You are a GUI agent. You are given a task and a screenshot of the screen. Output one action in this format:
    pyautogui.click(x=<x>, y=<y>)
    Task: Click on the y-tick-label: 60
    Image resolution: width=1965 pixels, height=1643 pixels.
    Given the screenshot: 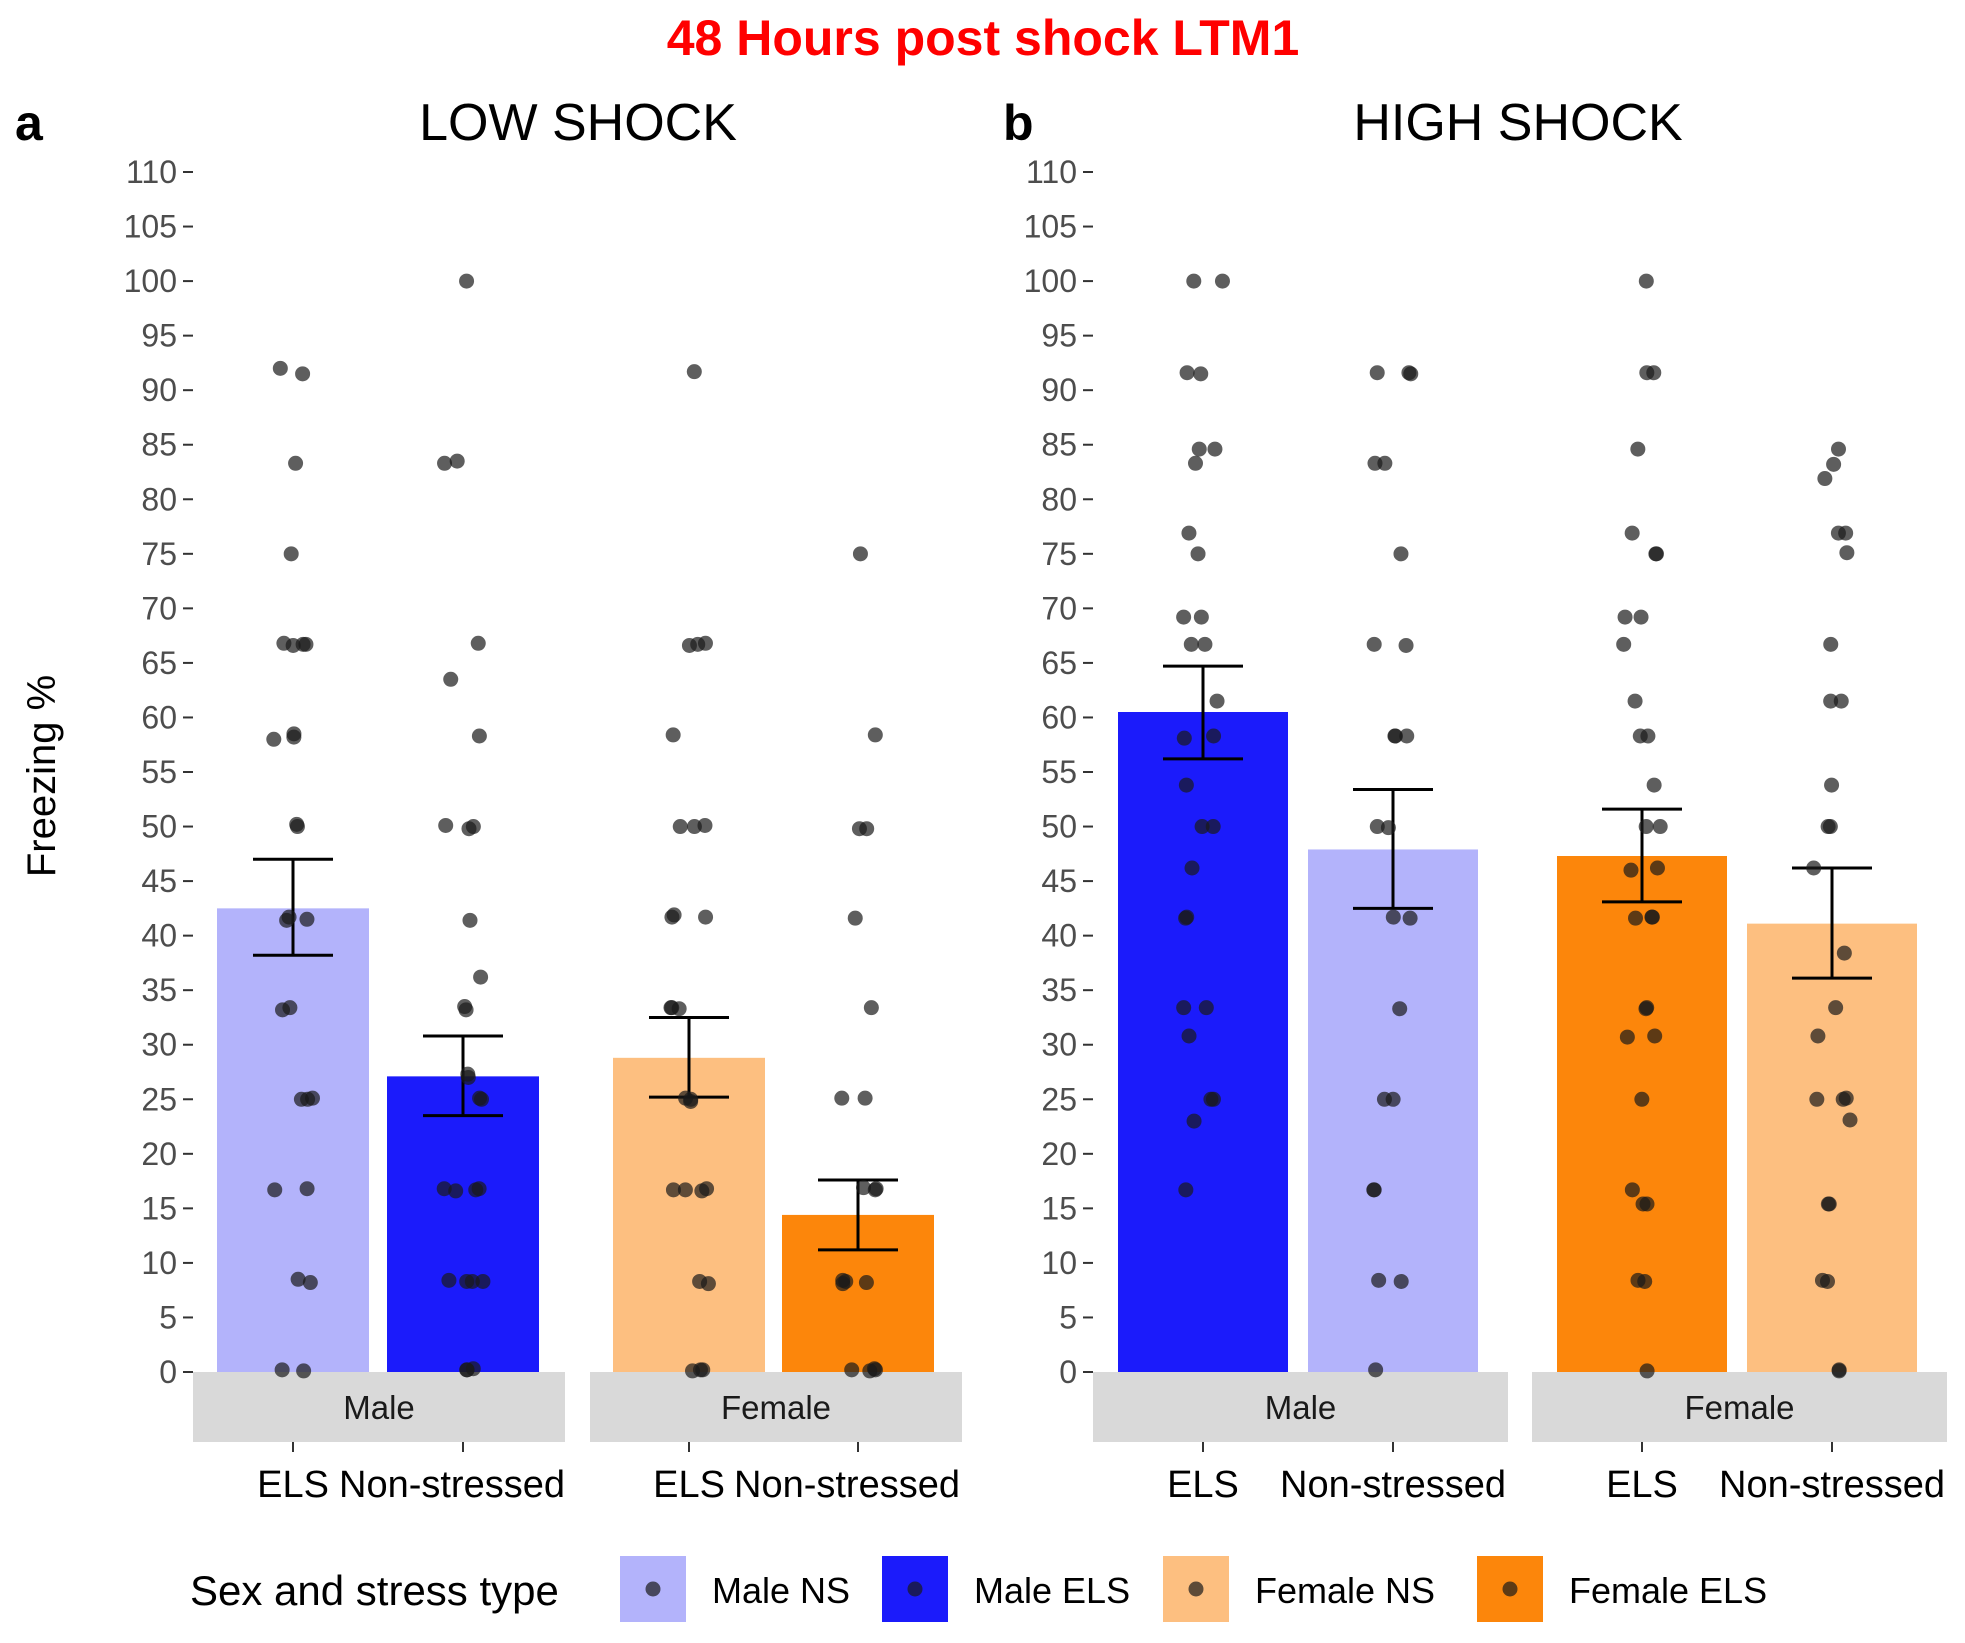 What is the action you would take?
    pyautogui.click(x=1059, y=717)
    